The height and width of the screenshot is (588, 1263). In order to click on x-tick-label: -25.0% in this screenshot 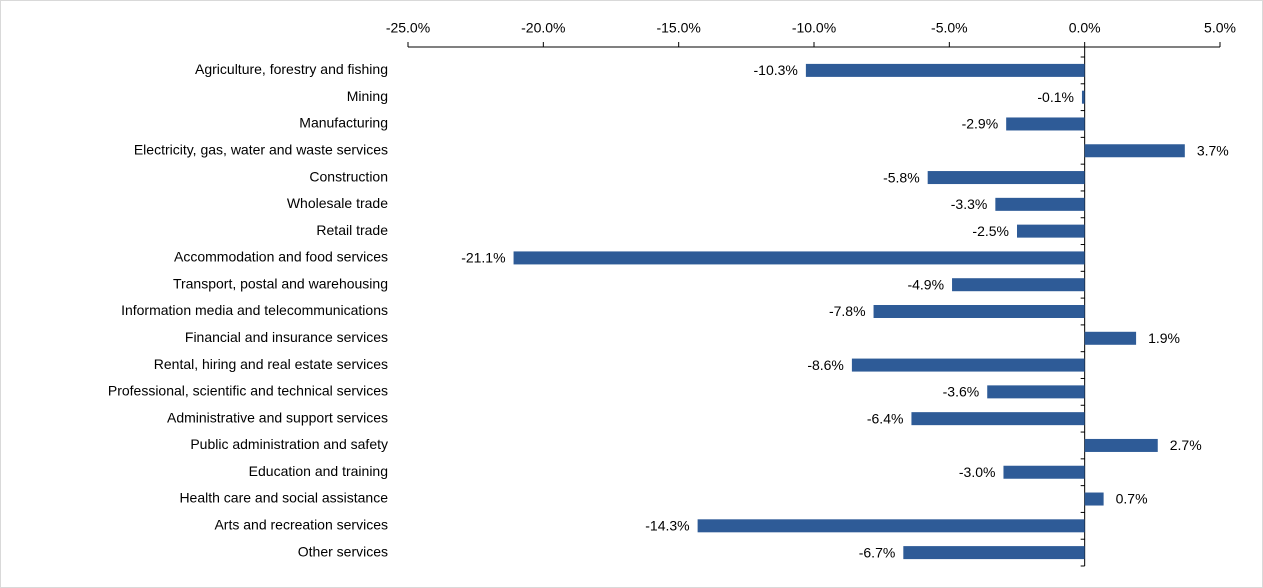, I will do `click(408, 28)`.